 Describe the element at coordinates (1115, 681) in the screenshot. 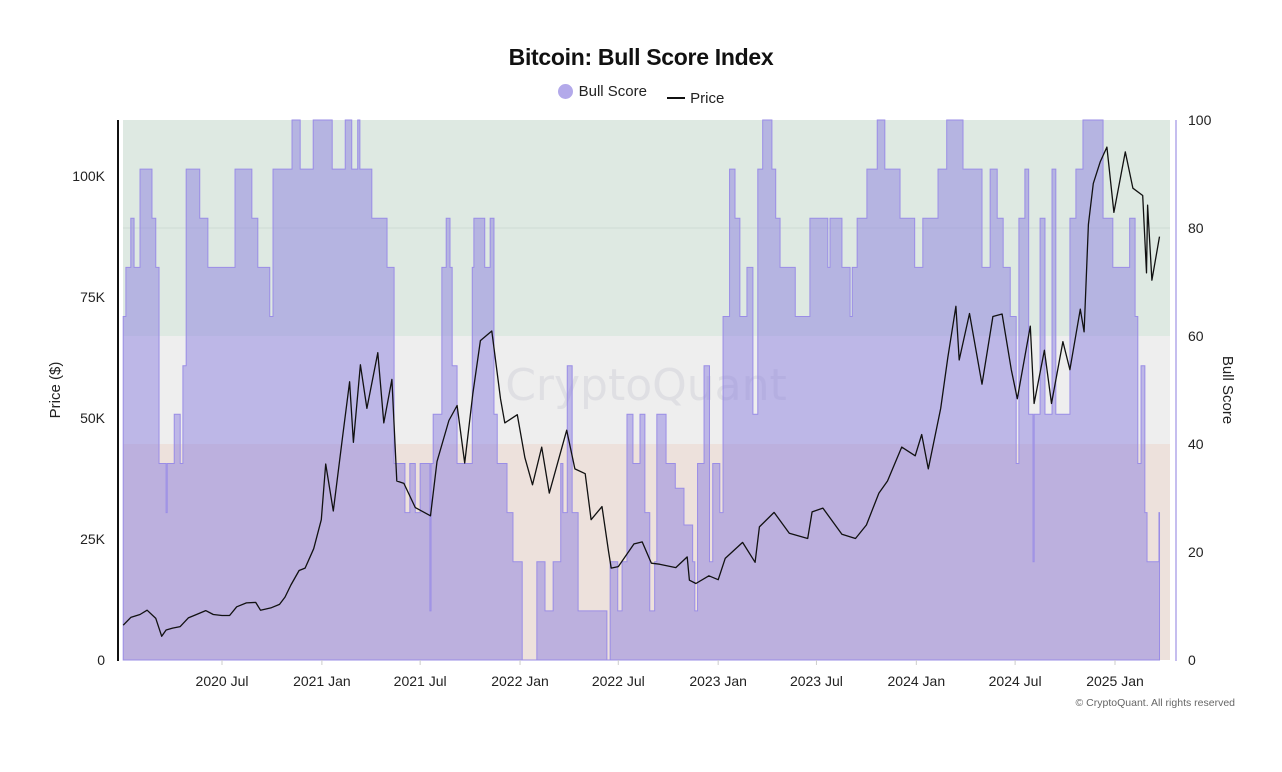

I see `x-tick-label: 2025 Jan` at that location.